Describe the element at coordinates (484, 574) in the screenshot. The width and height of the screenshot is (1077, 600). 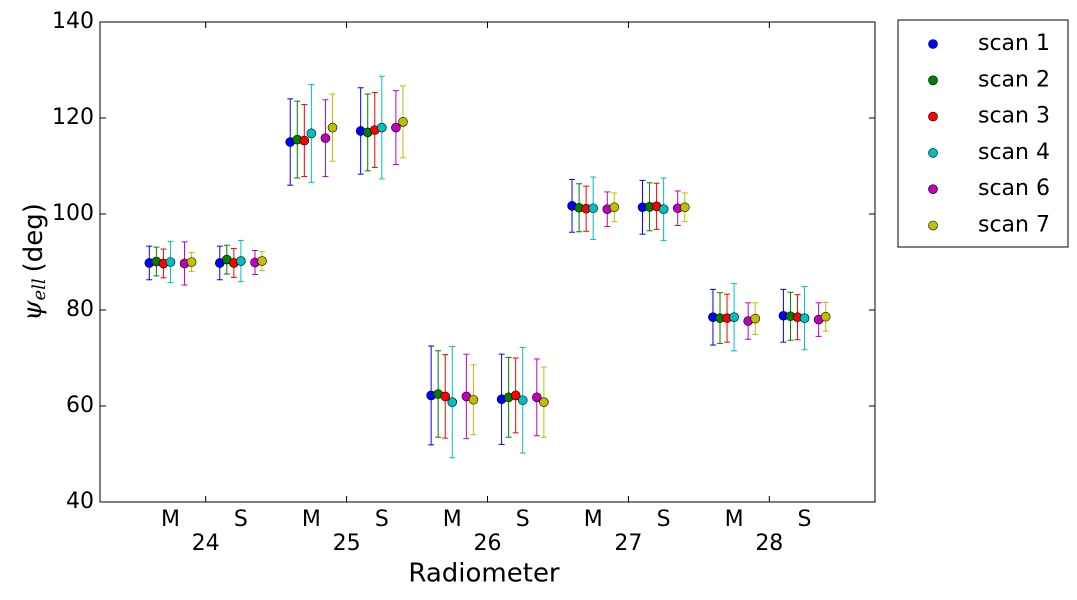
I see `x-axis-label: Radiometer` at that location.